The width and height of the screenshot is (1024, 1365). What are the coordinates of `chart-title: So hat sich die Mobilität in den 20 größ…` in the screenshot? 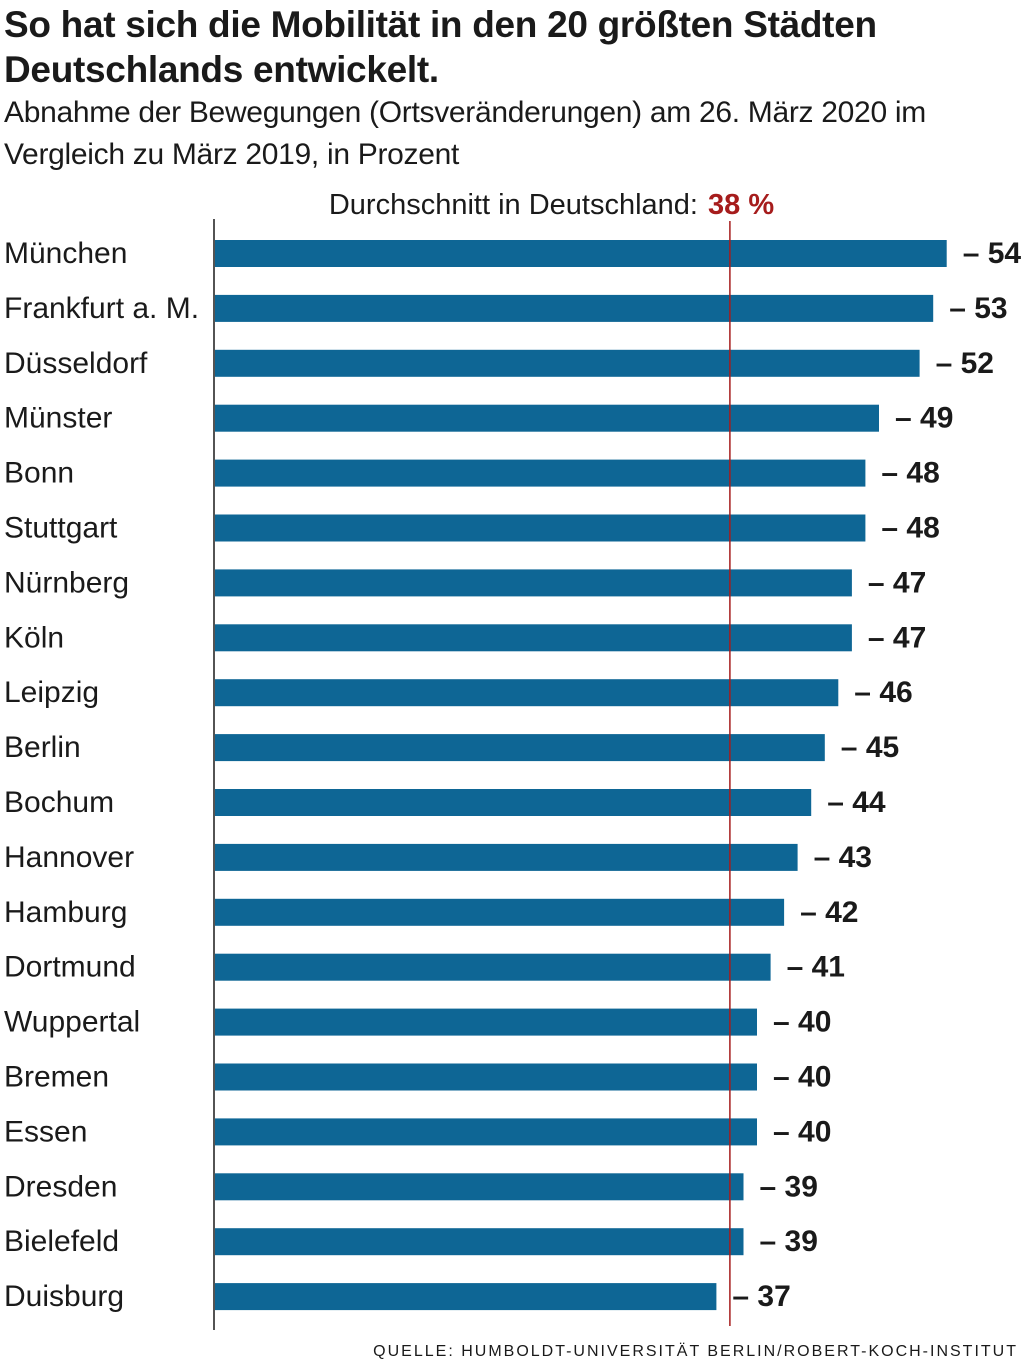 It's located at (440, 47).